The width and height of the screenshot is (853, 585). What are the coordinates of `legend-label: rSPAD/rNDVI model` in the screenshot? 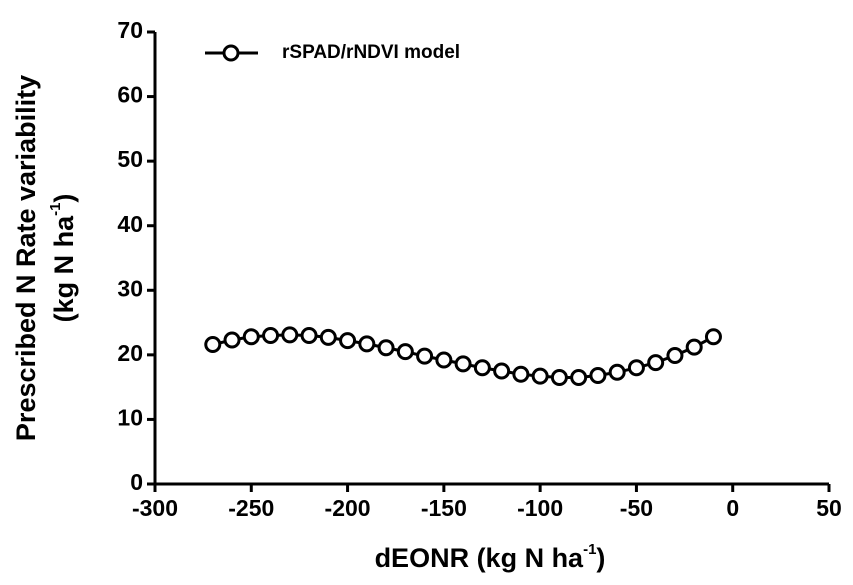 It's located at (371, 52).